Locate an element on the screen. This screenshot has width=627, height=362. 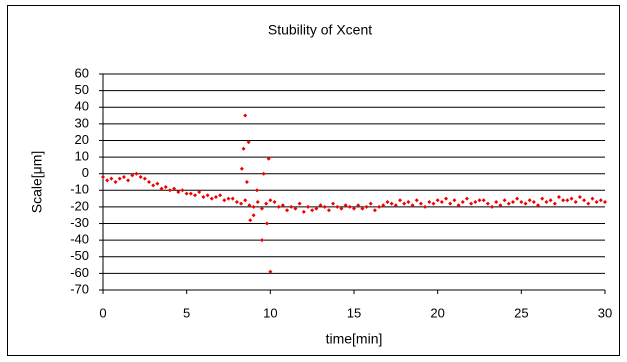
y-tick-label: 0 is located at coordinates (85, 172).